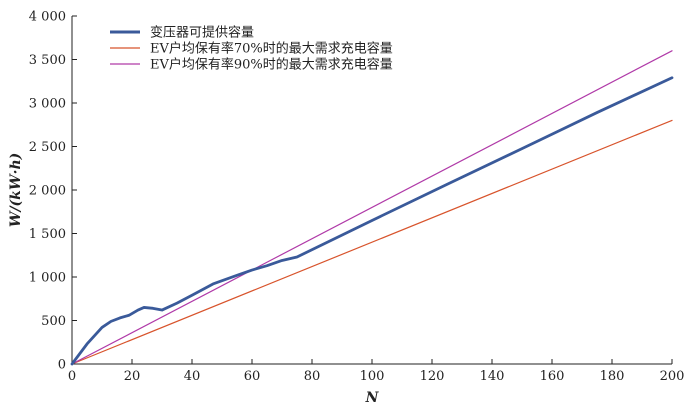 The image size is (700, 413). What do you see at coordinates (492, 376) in the screenshot?
I see `x-tick-label: 140` at bounding box center [492, 376].